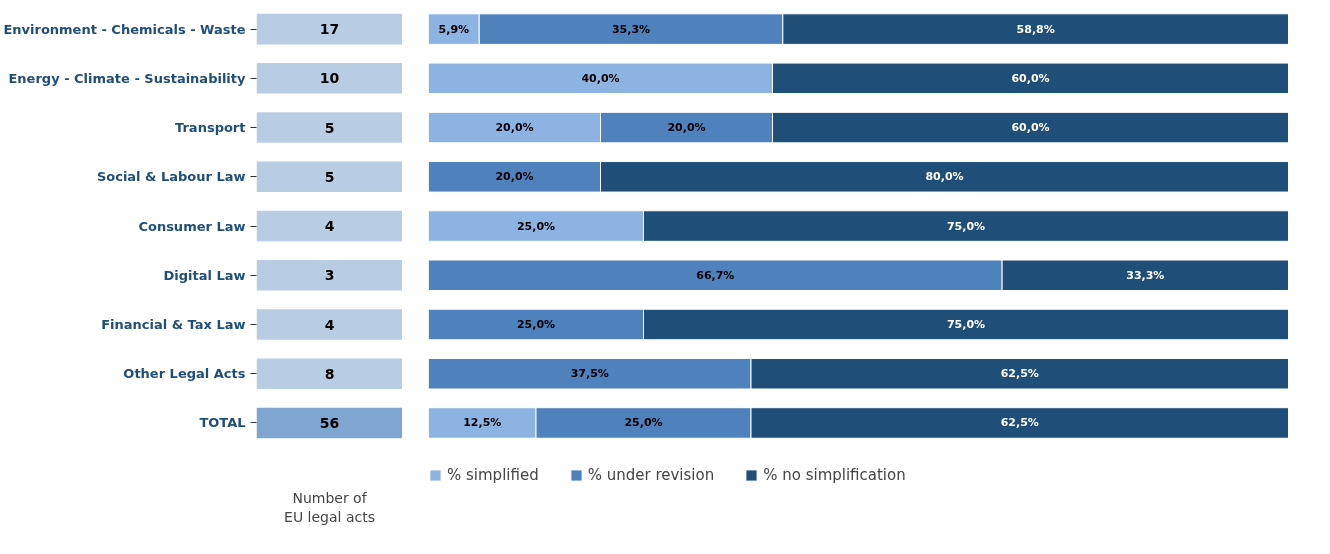 The width and height of the screenshot is (1330, 554). What do you see at coordinates (204, 275) in the screenshot?
I see `category-label: Digital Law` at bounding box center [204, 275].